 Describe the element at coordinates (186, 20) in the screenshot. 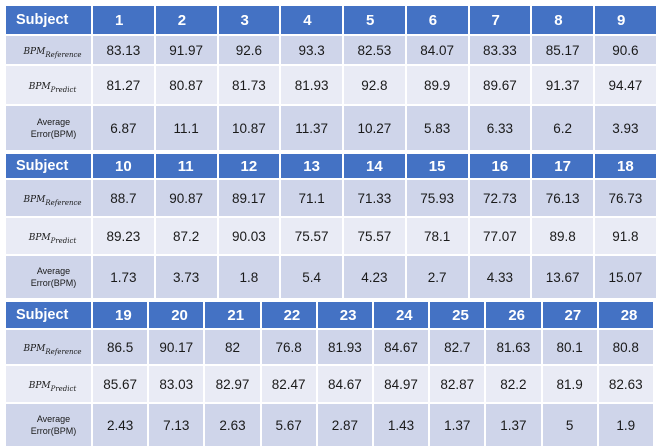

I see `subject-number-cell: 2` at that location.